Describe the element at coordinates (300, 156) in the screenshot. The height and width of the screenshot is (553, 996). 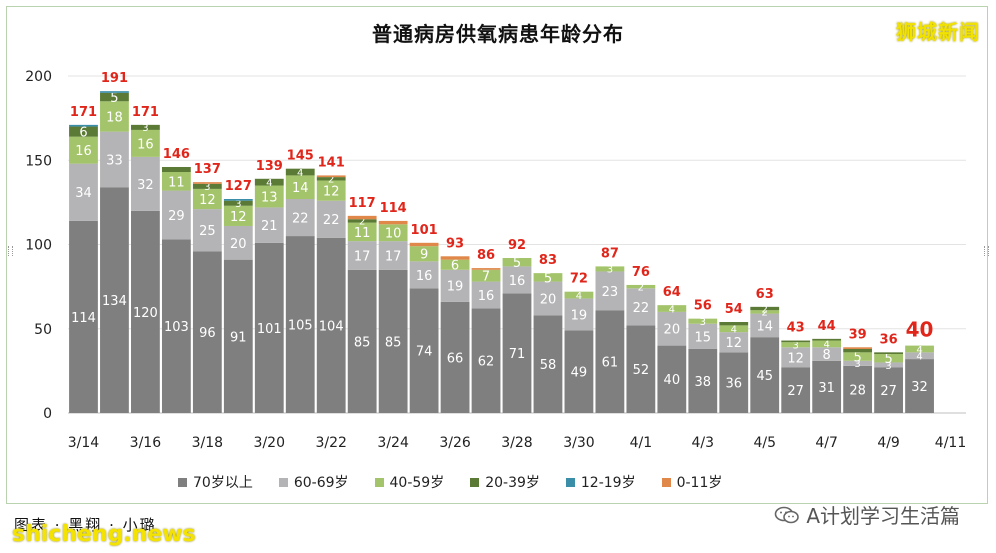
I see `total-data-label: 145` at that location.